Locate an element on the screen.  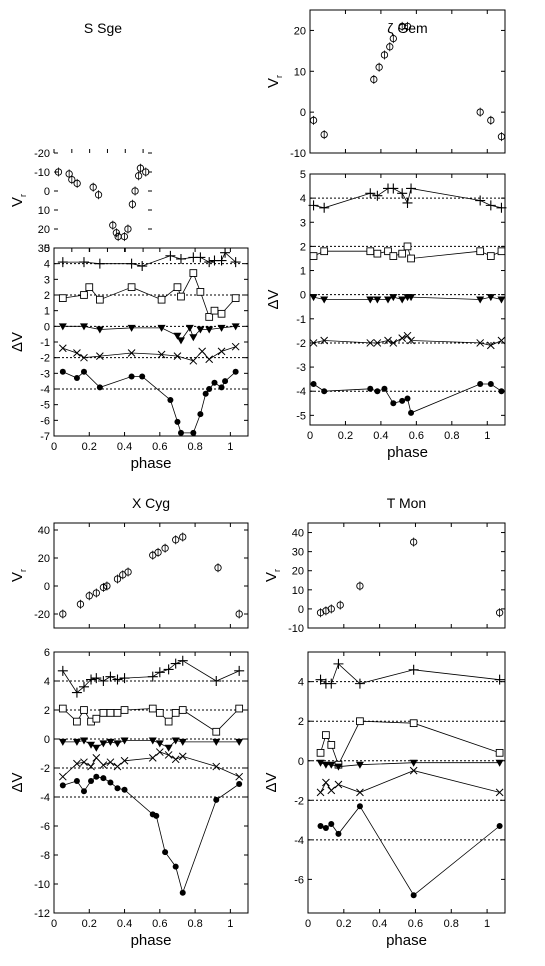
y-axis-label: ΔV is located at coordinates (273, 299).